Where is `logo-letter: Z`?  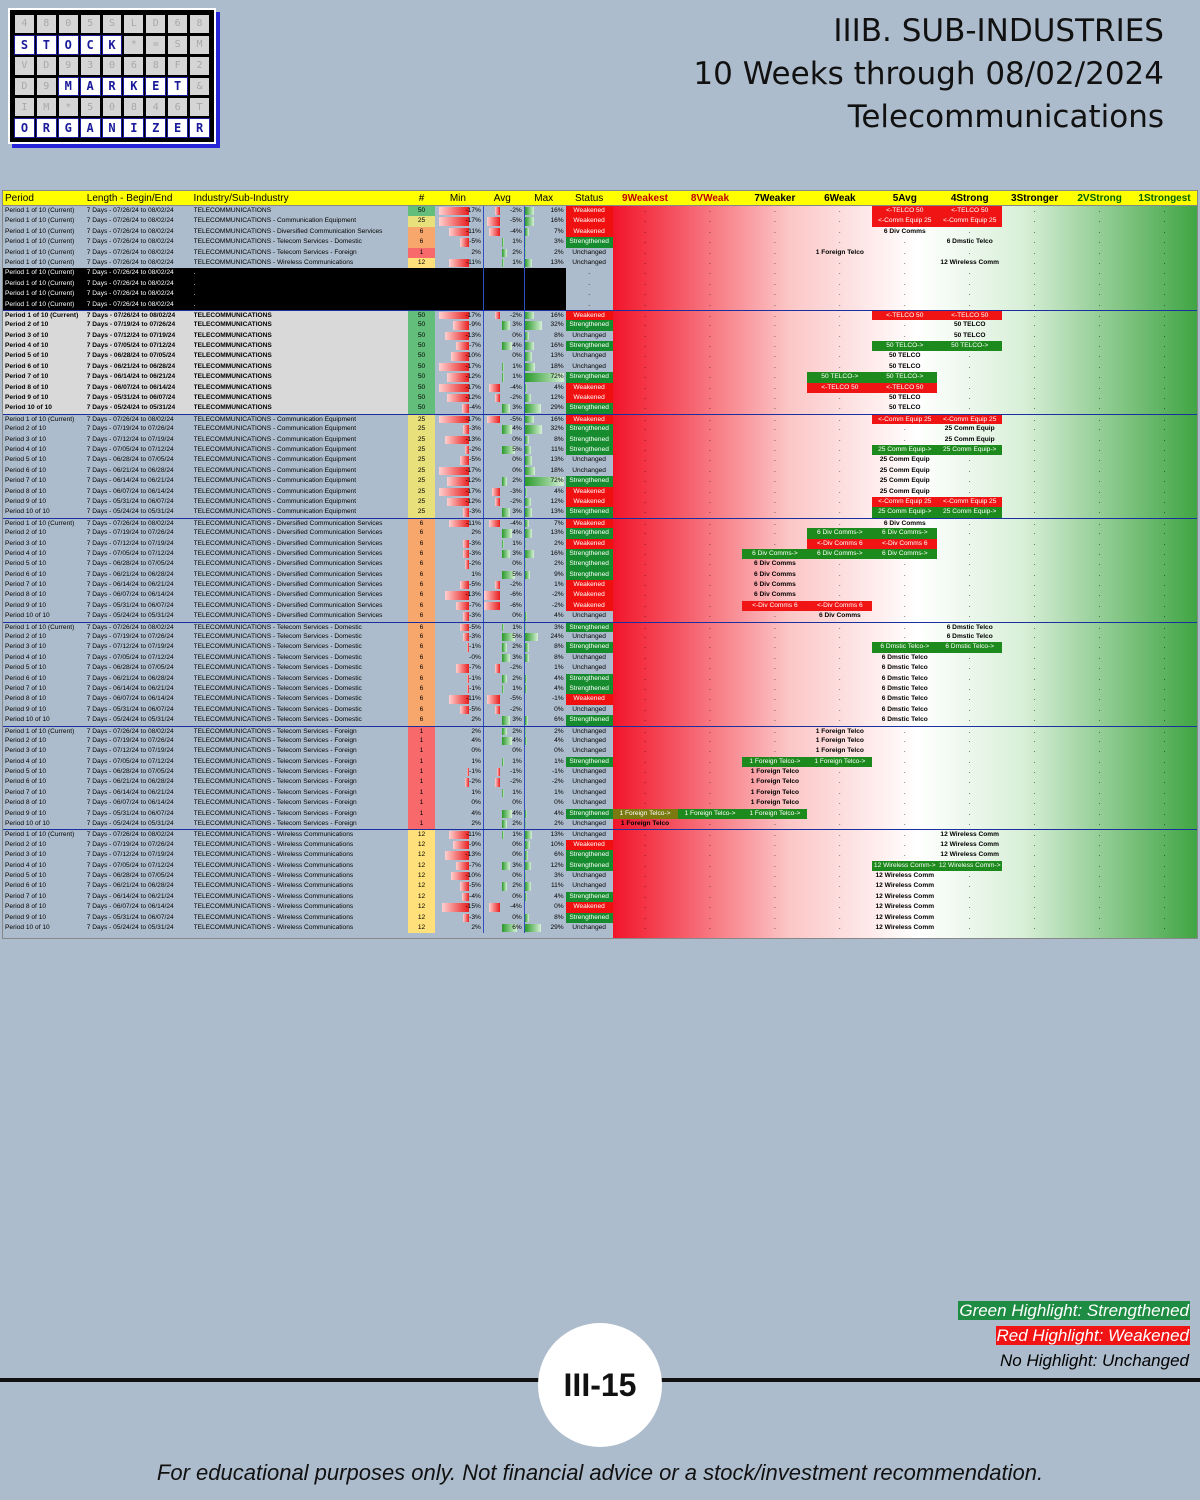 logo-letter: Z is located at coordinates (156, 128).